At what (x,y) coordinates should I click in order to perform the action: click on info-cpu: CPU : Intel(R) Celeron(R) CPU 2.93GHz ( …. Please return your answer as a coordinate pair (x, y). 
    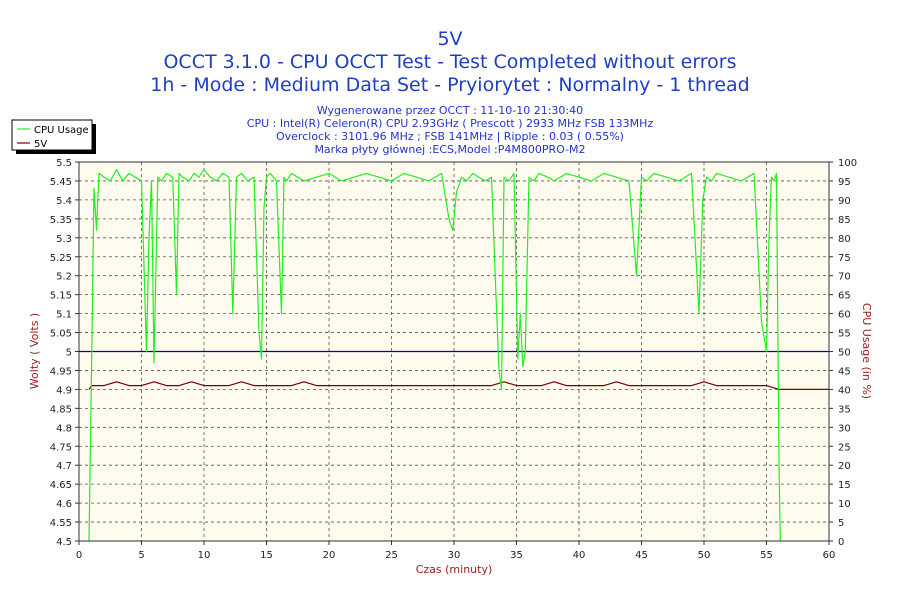
    Looking at the image, I should click on (450, 123).